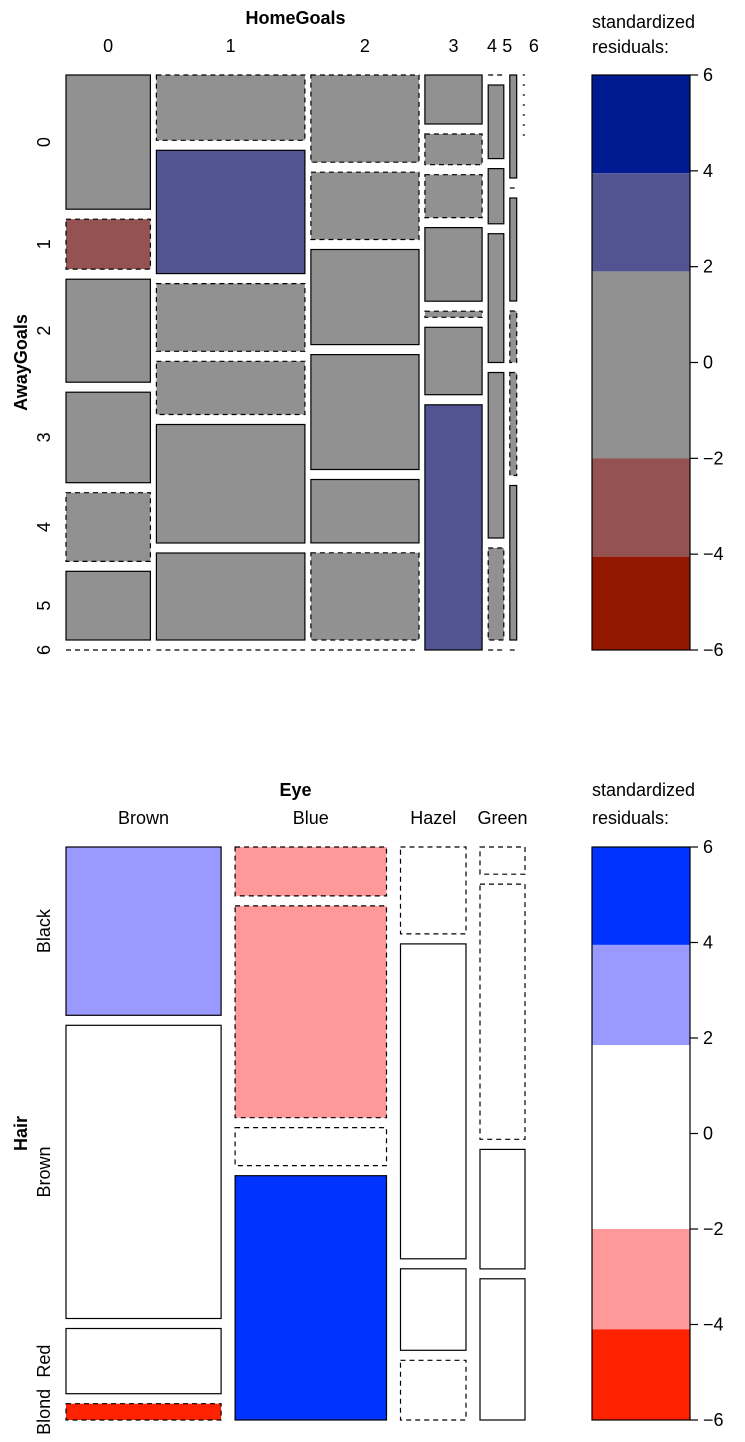  What do you see at coordinates (21, 362) in the screenshot?
I see `y-axis-title: AwayGoals` at bounding box center [21, 362].